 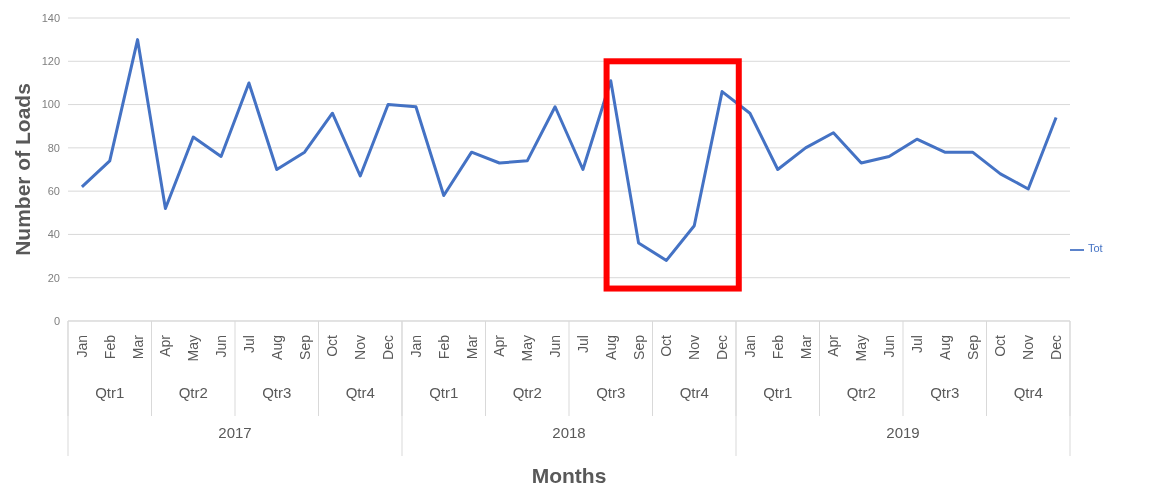 I want to click on text: 2019, so click(x=903, y=432).